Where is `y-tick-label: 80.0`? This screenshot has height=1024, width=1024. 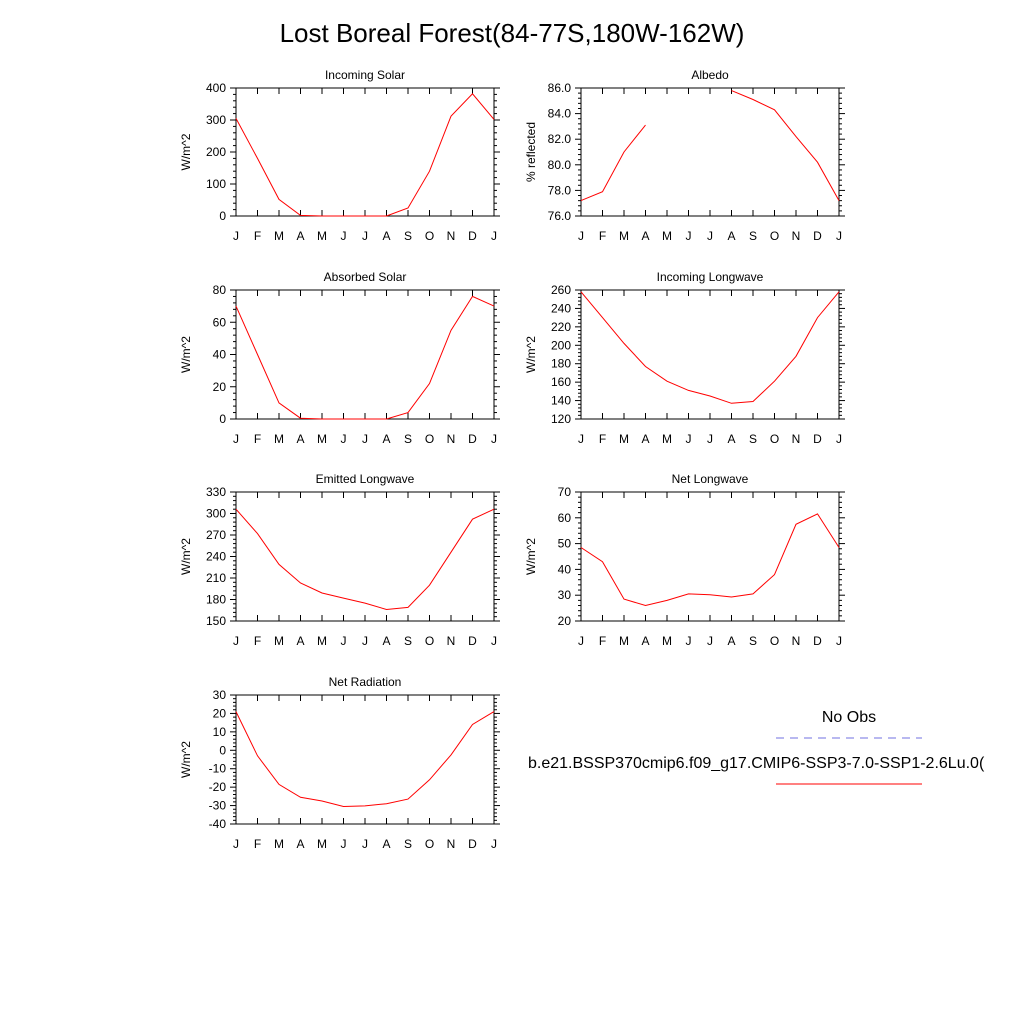 y-tick-label: 80.0 is located at coordinates (560, 165).